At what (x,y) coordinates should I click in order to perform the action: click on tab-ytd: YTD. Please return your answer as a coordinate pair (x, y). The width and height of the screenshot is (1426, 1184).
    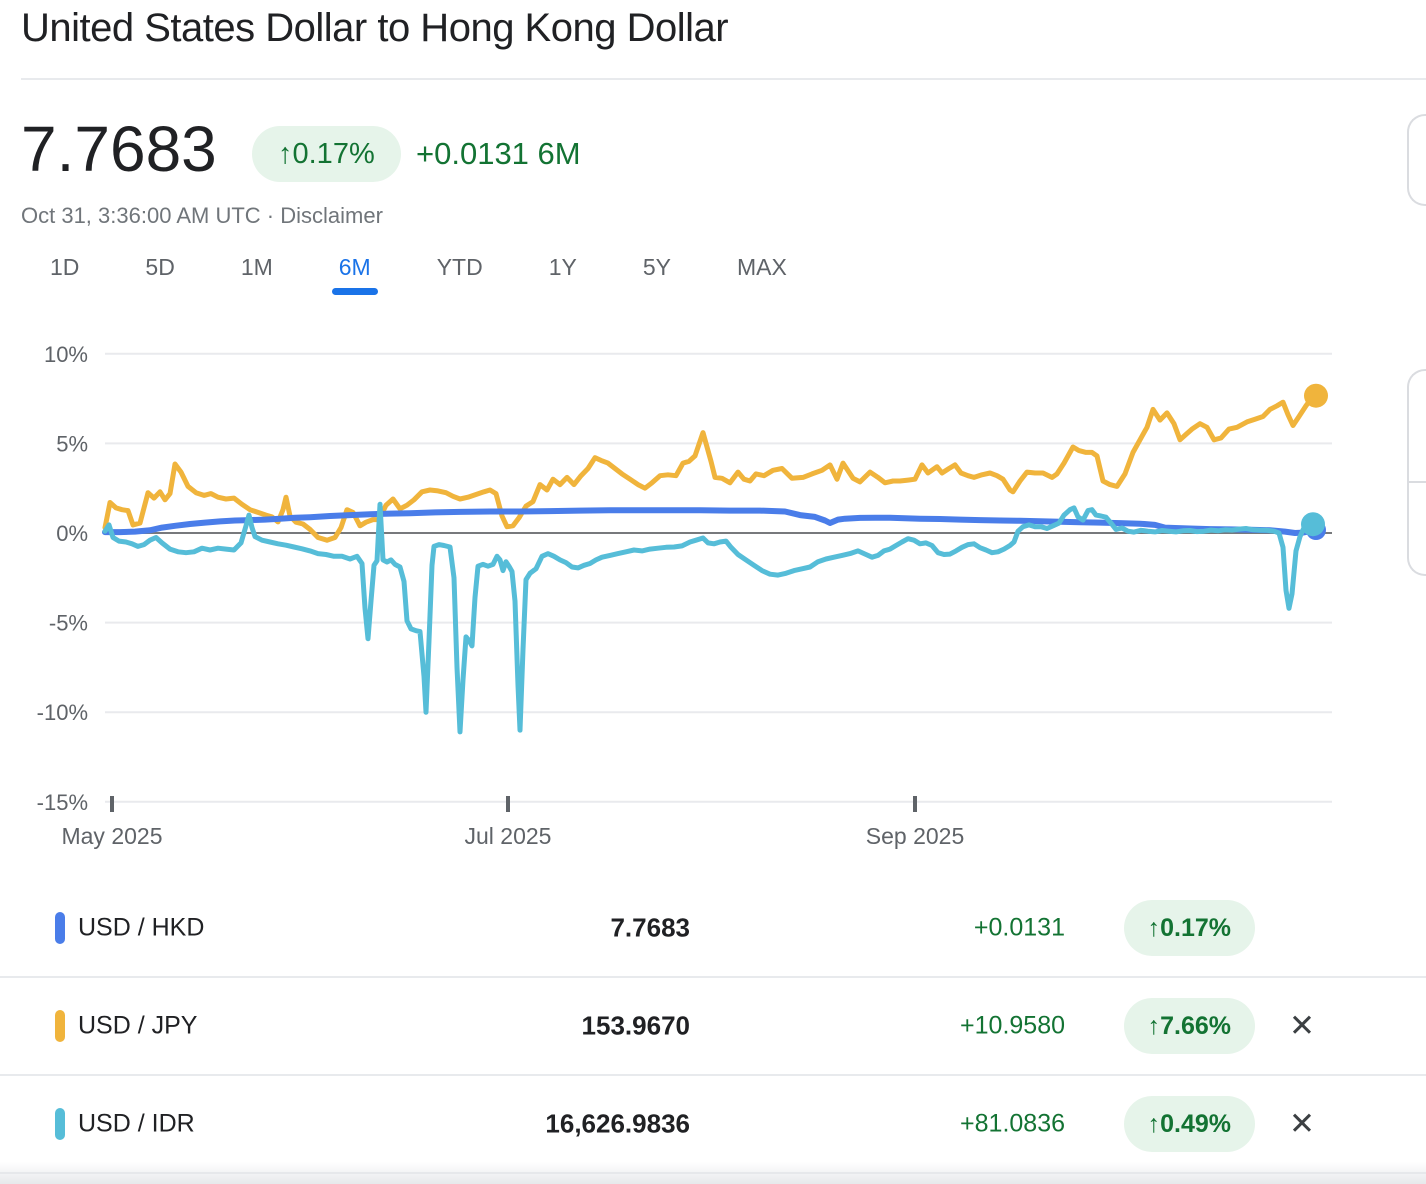
    Looking at the image, I should click on (459, 267).